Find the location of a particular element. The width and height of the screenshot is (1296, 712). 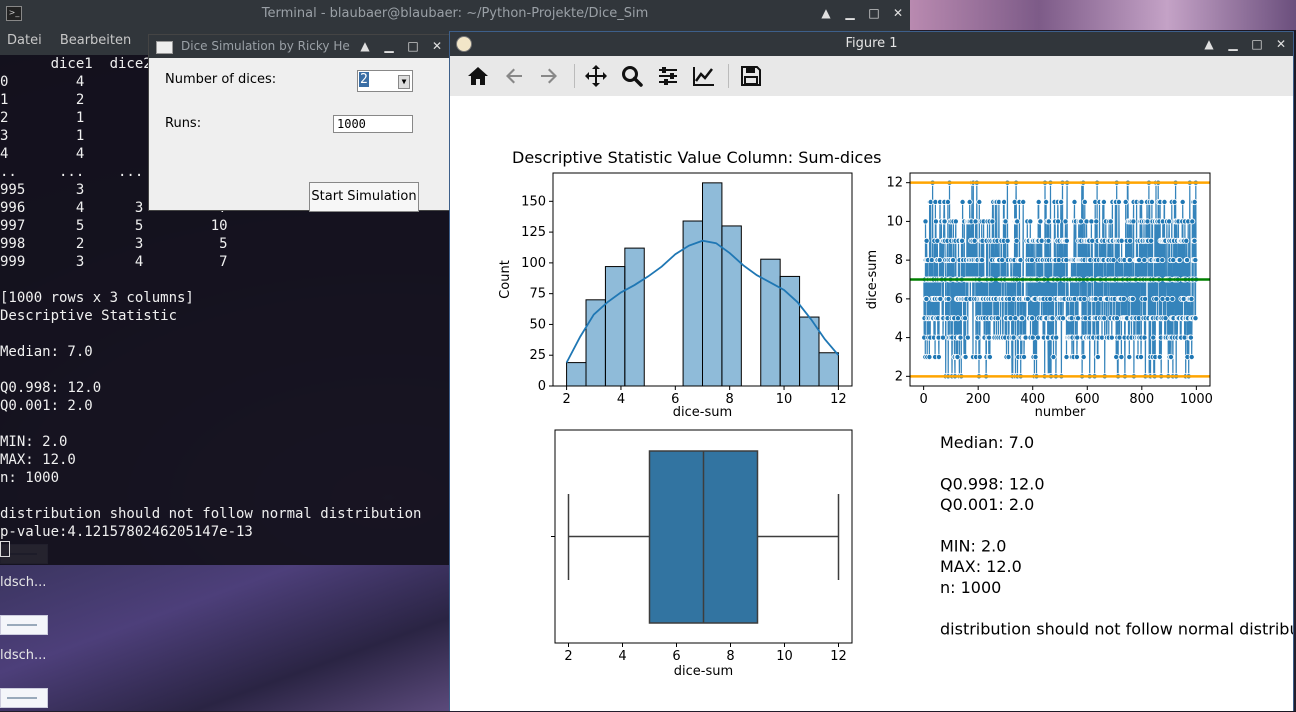

desktop-wallpaper is located at coordinates (224, 638).